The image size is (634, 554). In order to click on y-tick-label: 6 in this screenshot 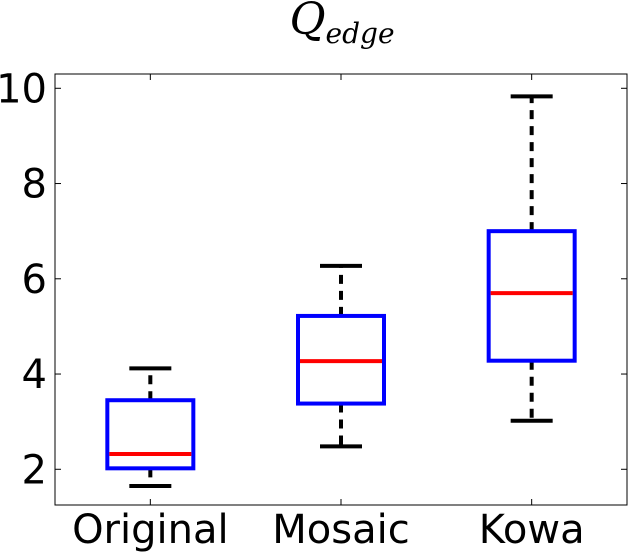, I will do `click(34, 280)`.